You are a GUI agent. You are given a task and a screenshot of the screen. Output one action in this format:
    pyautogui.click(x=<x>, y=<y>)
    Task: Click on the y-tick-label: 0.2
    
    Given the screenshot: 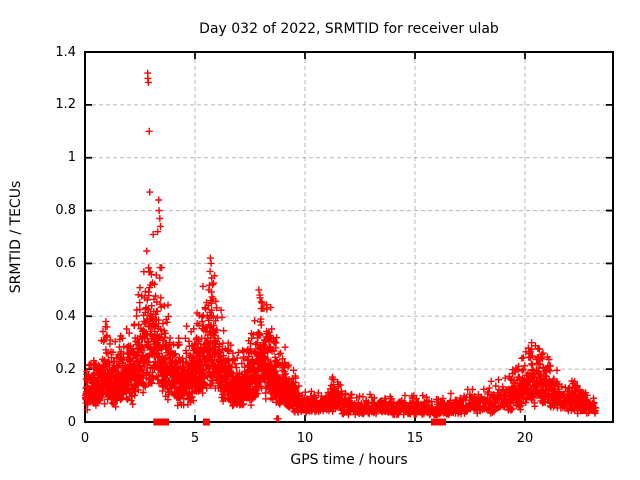 What is the action you would take?
    pyautogui.click(x=65, y=369)
    